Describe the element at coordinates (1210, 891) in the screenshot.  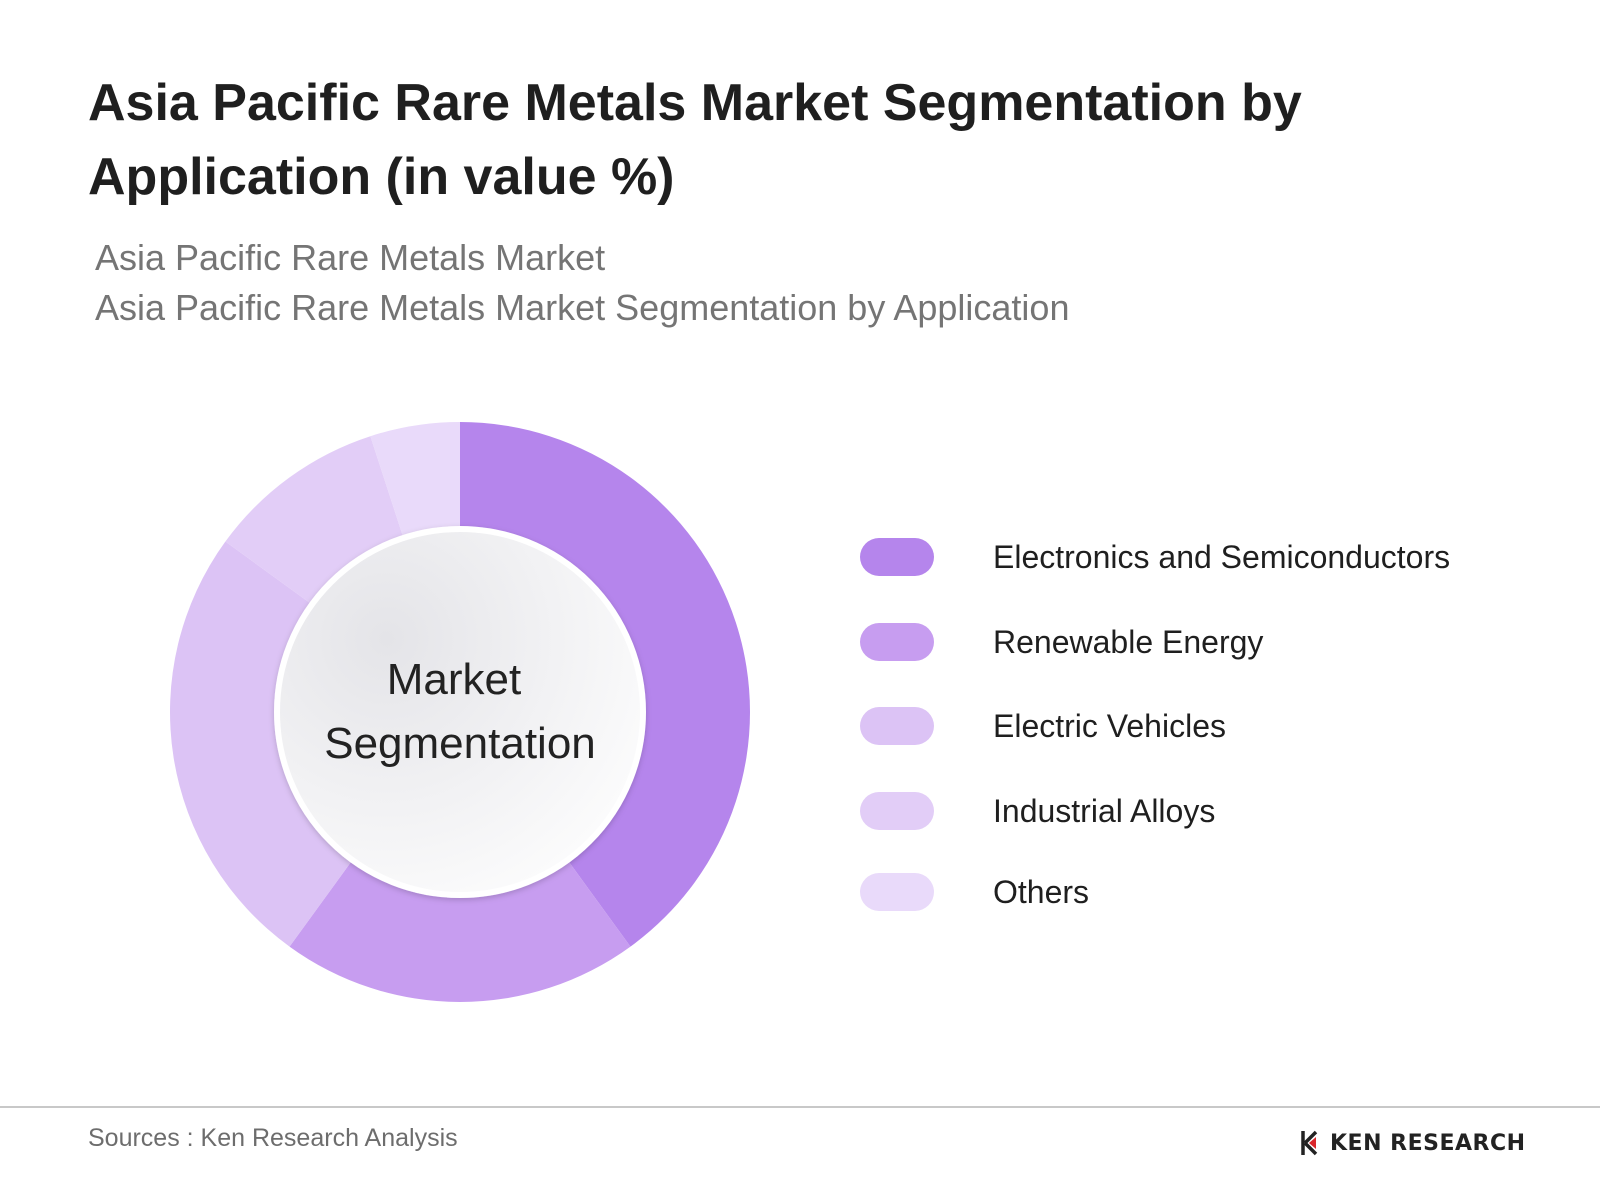
I see `legend-item-others: Others` at that location.